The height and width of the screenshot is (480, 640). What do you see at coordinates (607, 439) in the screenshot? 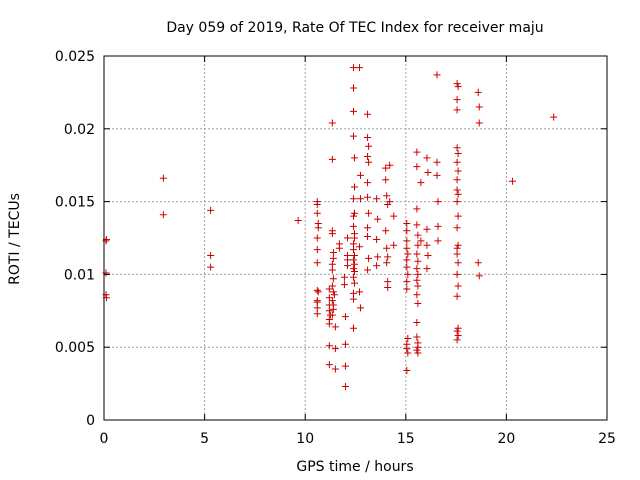
I see `x-tick-label: 25` at bounding box center [607, 439].